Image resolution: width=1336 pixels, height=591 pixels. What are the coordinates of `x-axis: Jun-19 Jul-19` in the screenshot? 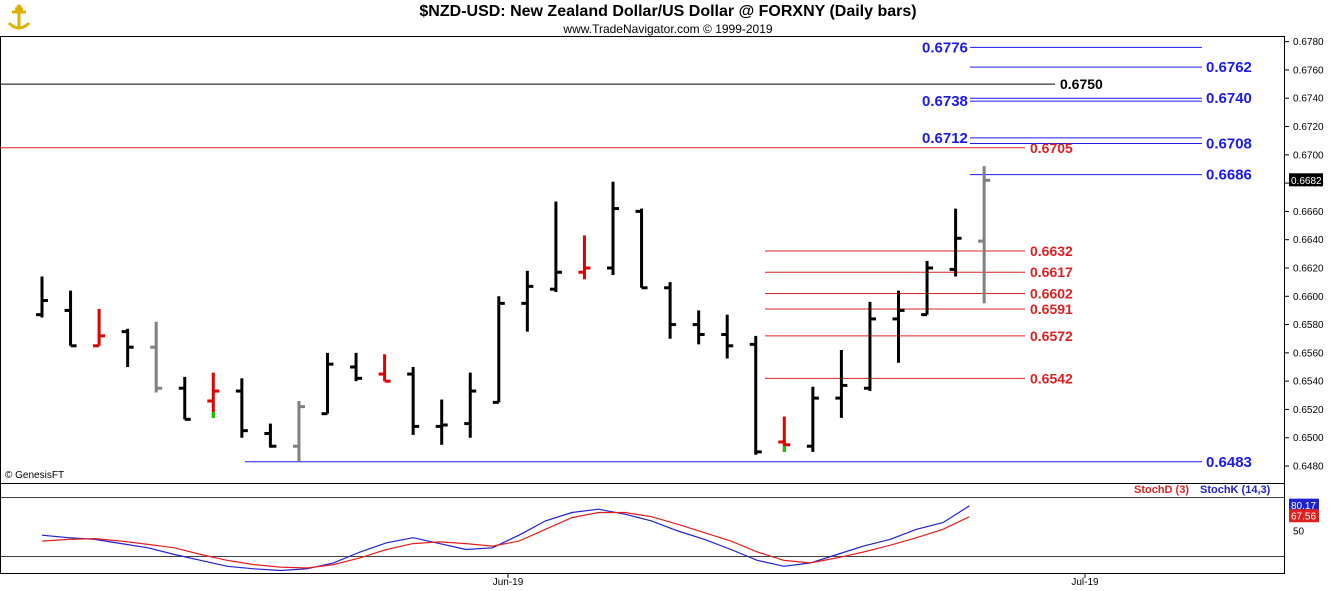 It's located at (796, 580).